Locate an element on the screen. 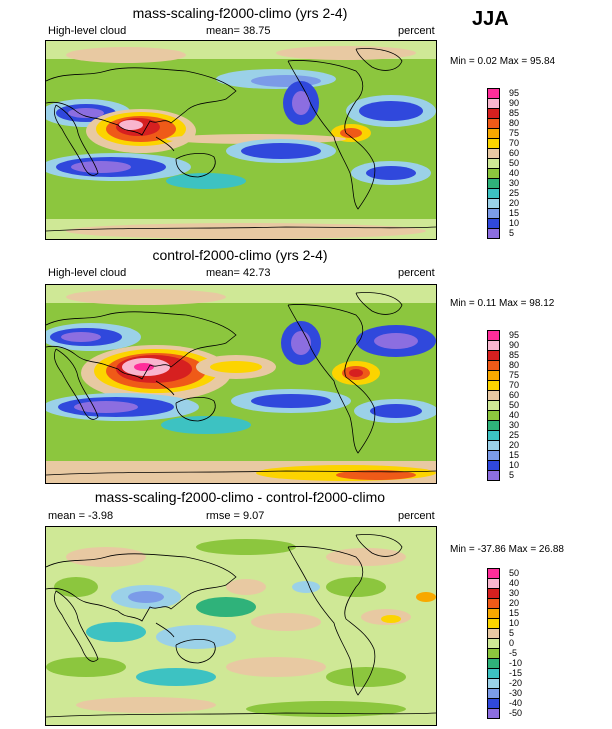 This screenshot has width=612, height=729. legend-level: -5 is located at coordinates (513, 653).